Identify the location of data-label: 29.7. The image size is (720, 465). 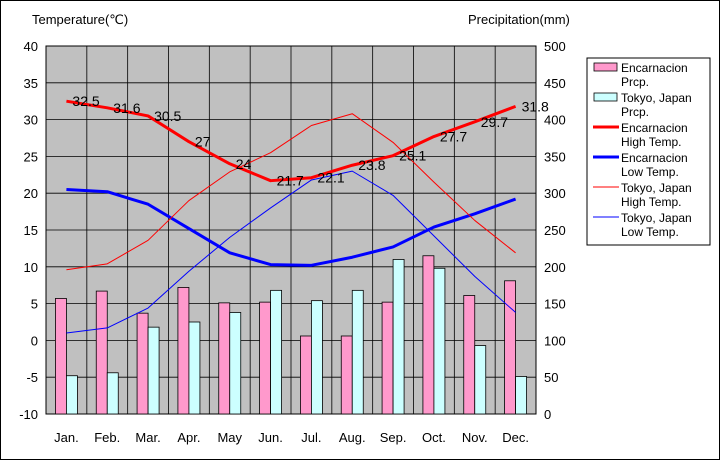
(494, 122).